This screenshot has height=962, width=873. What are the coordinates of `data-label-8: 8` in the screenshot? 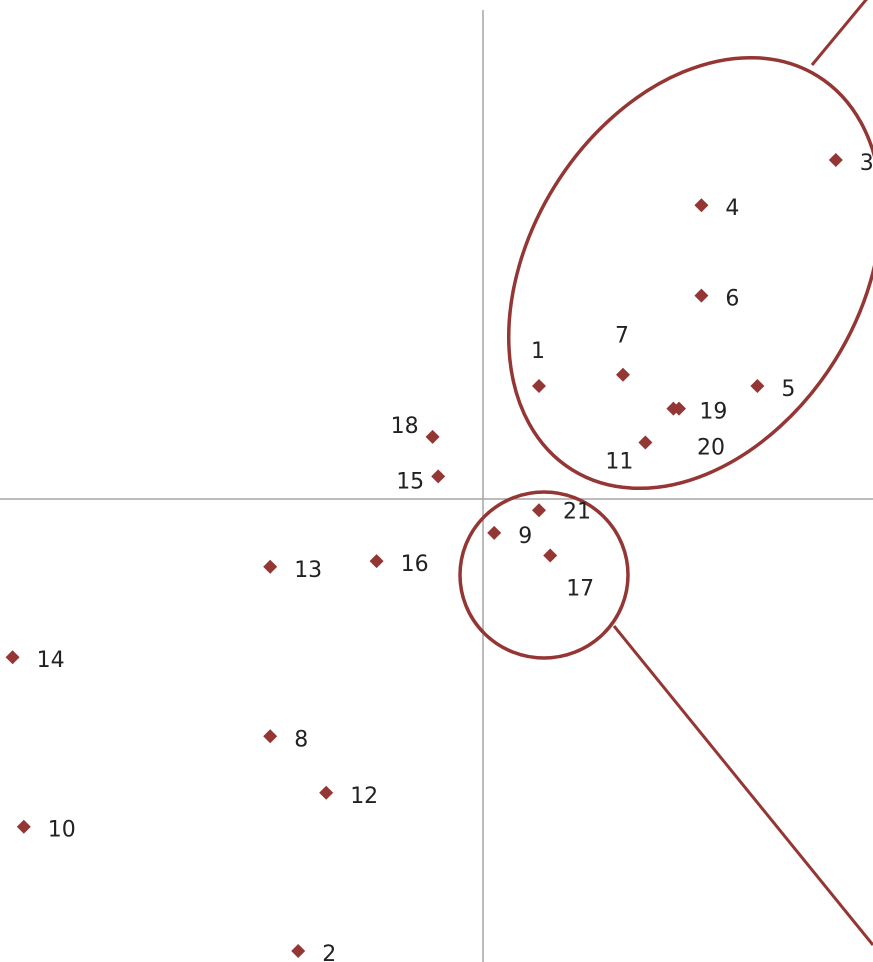 It's located at (301, 739).